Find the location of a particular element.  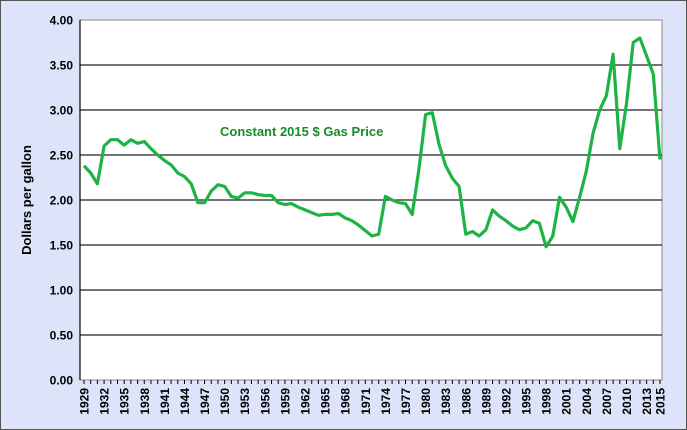

x-tick-label: 1971 is located at coordinates (366, 401).